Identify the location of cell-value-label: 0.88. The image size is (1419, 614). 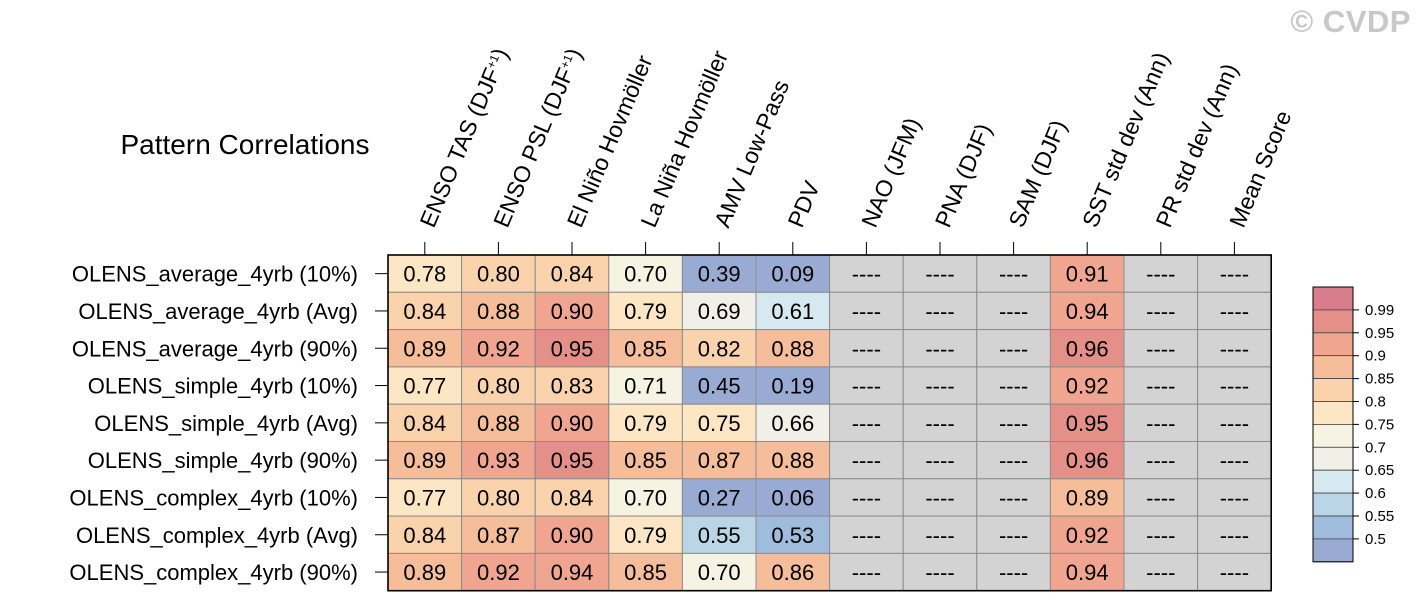
(792, 460).